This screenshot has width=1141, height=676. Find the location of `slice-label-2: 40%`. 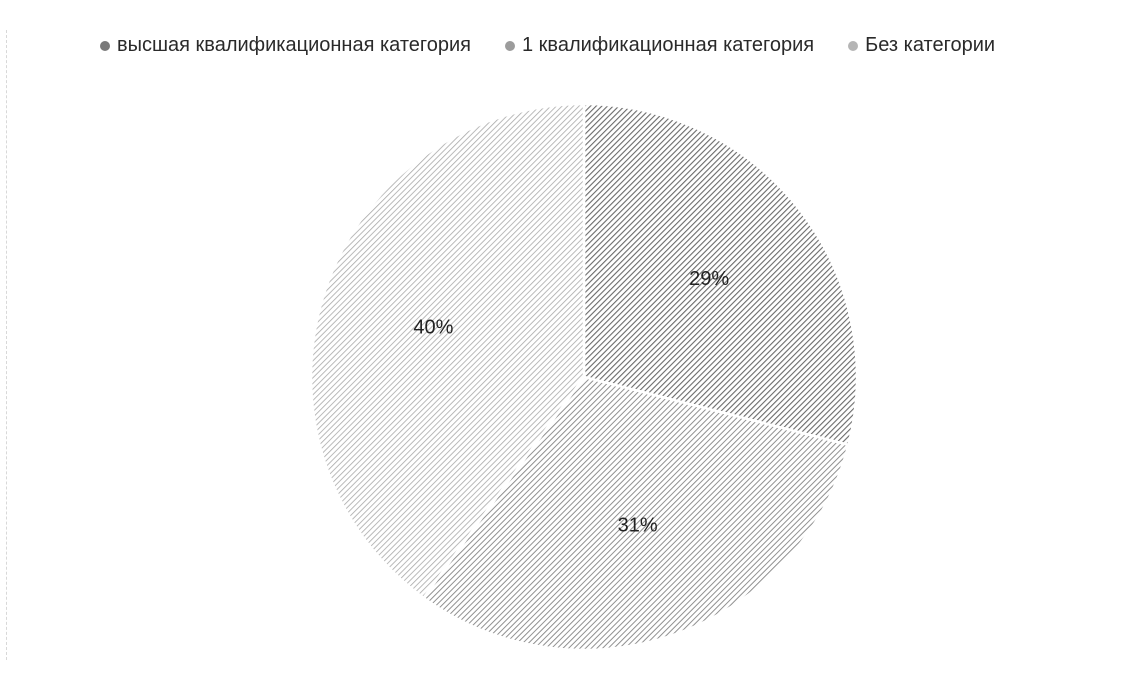

slice-label-2: 40% is located at coordinates (433, 327).